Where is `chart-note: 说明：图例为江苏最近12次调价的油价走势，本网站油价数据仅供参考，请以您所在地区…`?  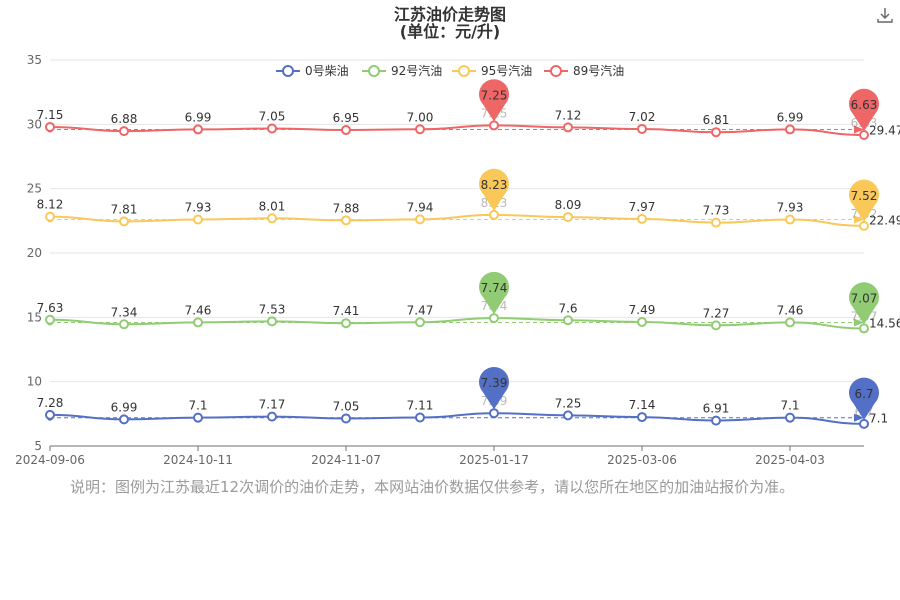
chart-note: 说明：图例为江苏最近12次调价的油价走势，本网站油价数据仅供参考，请以您所在地区… is located at coordinates (432, 487).